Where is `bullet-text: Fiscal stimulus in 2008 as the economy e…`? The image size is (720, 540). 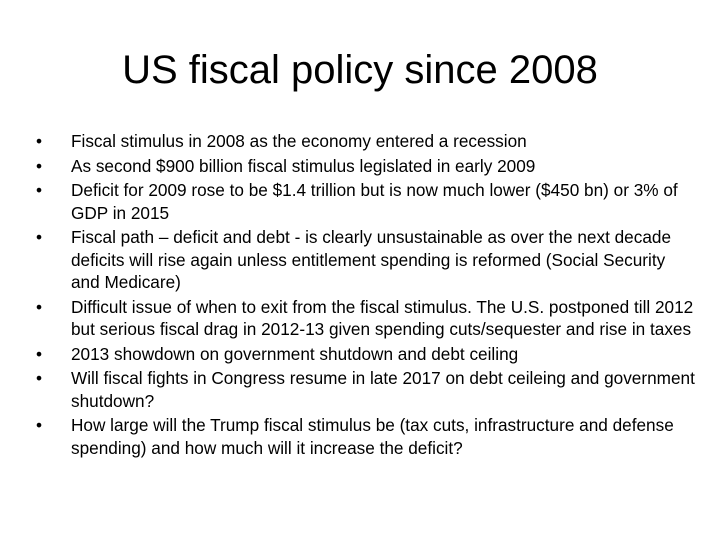
bullet-text: Fiscal stimulus in 2008 as the economy e… is located at coordinates (299, 141).